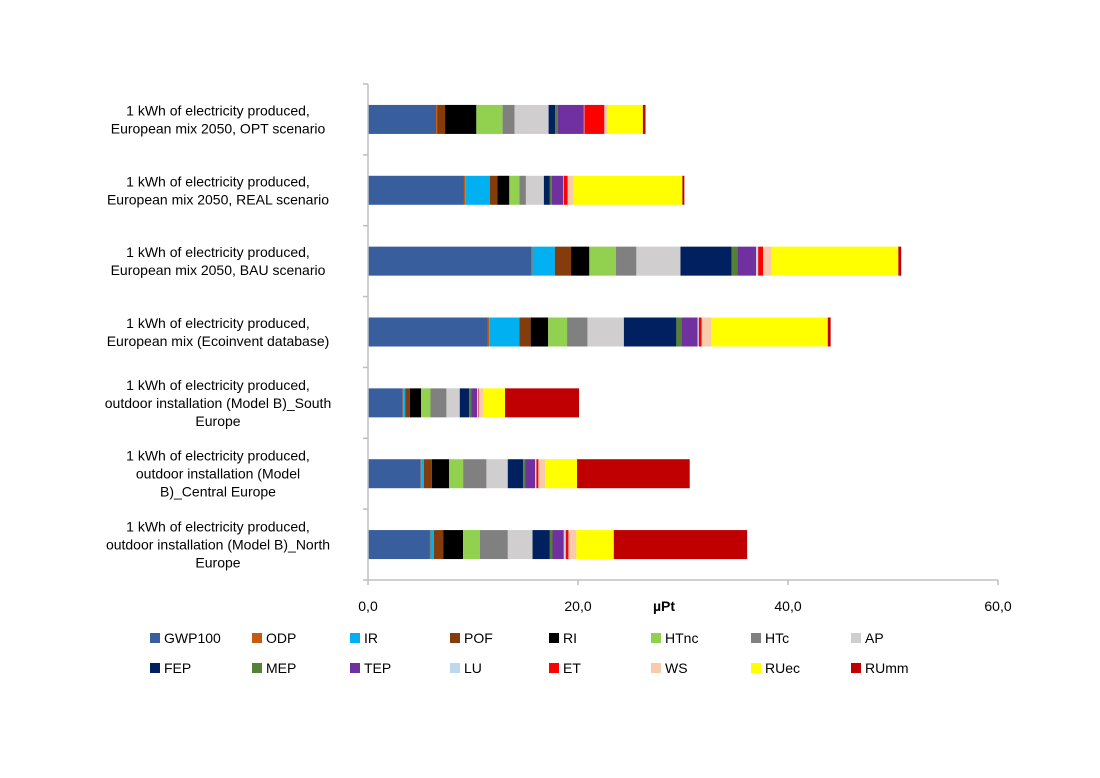 This screenshot has height=778, width=1100. What do you see at coordinates (218, 199) in the screenshot?
I see `category-label: European mix 2050, REAL scenario` at bounding box center [218, 199].